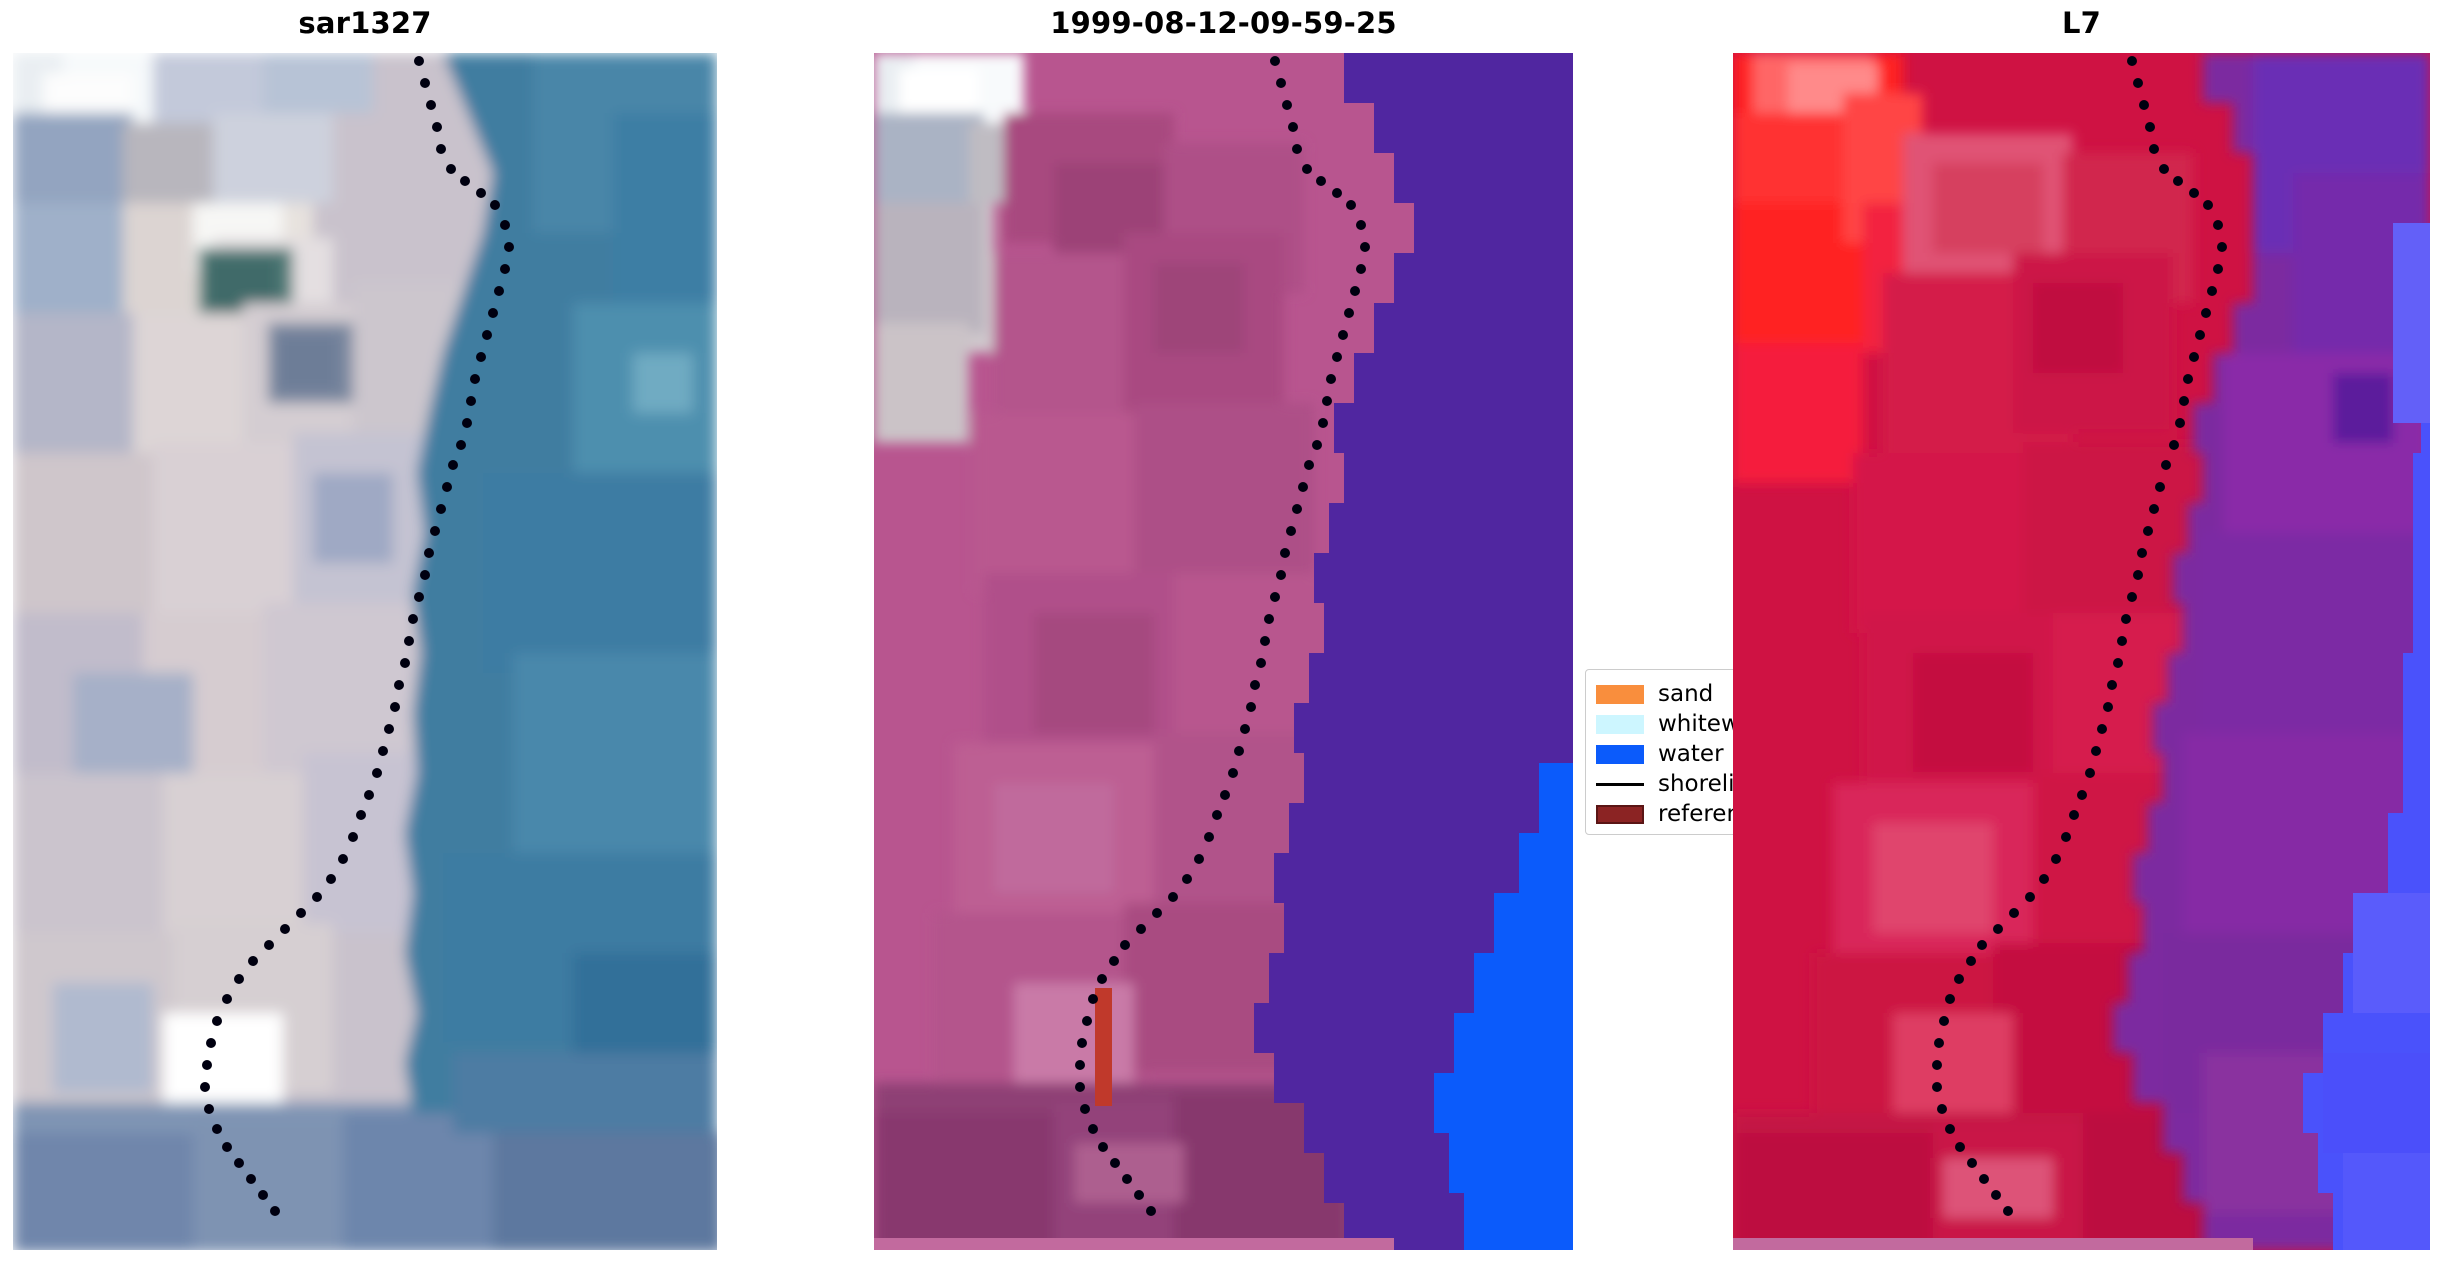  I want to click on legend-item-sand: sand, so click(1685, 694).